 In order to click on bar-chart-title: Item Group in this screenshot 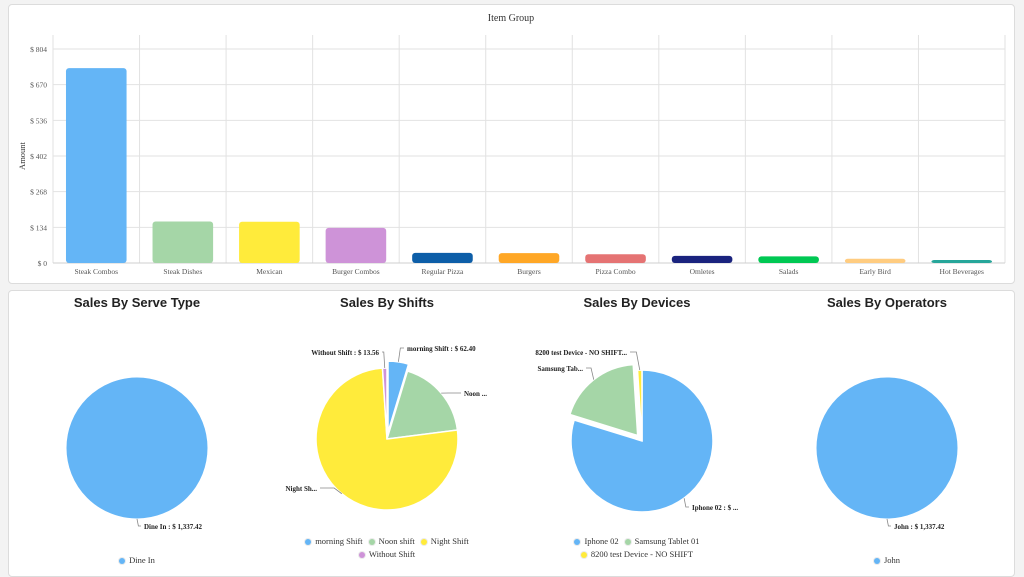, I will do `click(511, 18)`.